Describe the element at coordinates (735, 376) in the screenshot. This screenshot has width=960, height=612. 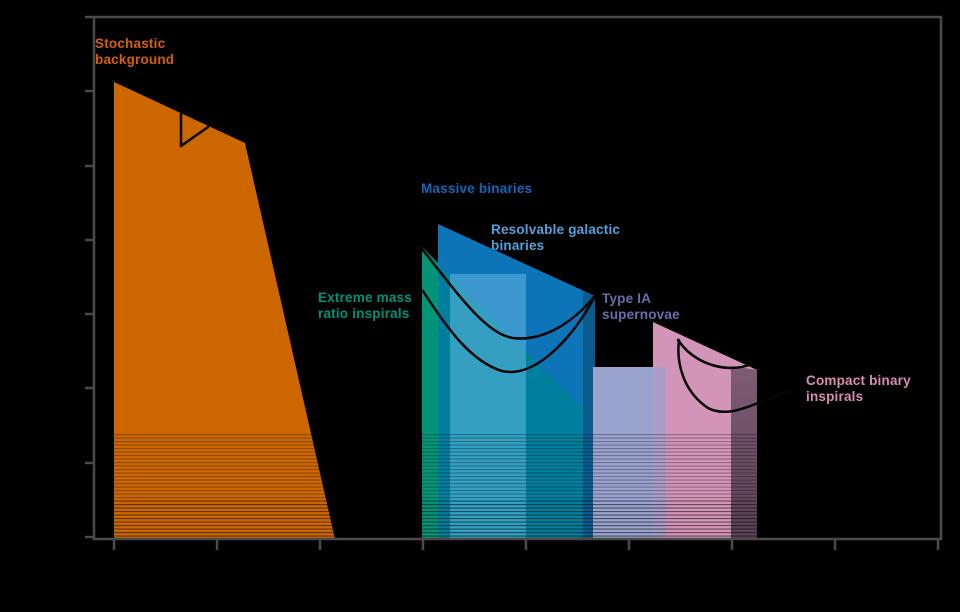
I see `curve-right-curve-lower` at that location.